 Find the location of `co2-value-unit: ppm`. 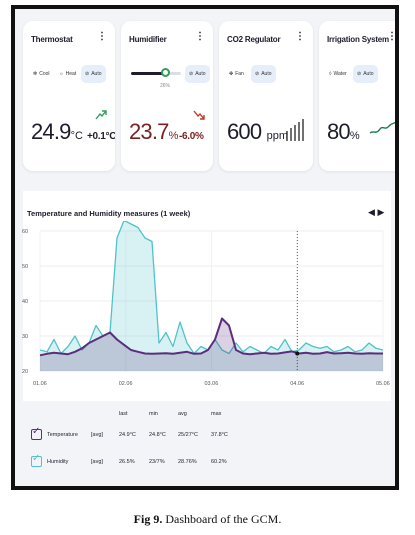

co2-value-unit: ppm is located at coordinates (277, 136).